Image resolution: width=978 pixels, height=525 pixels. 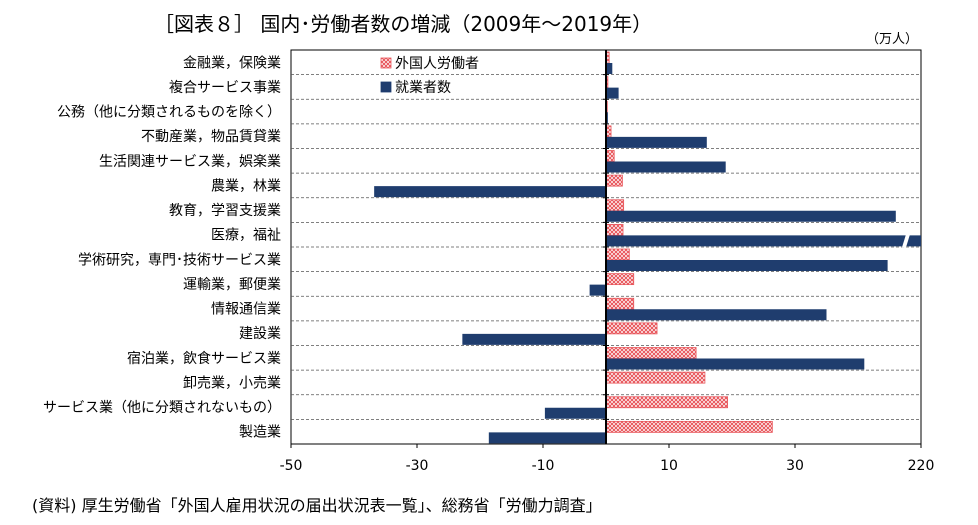 I want to click on legend-label: 就業者数, so click(x=423, y=88).